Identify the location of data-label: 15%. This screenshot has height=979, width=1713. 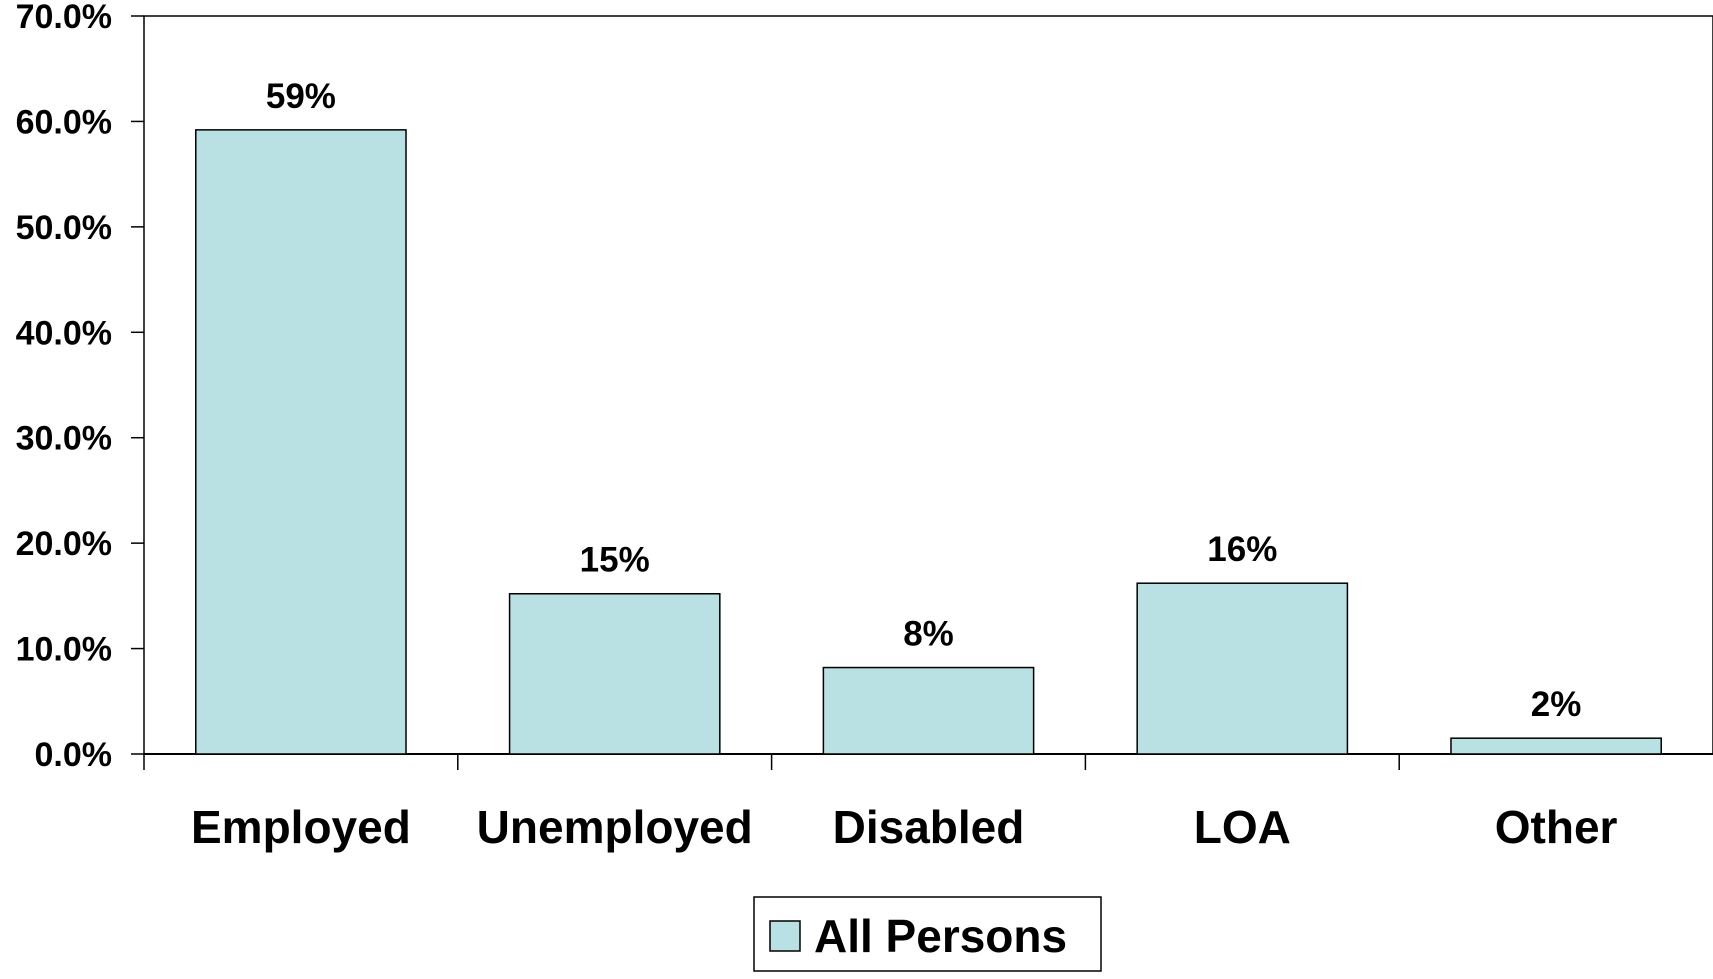
(615, 560).